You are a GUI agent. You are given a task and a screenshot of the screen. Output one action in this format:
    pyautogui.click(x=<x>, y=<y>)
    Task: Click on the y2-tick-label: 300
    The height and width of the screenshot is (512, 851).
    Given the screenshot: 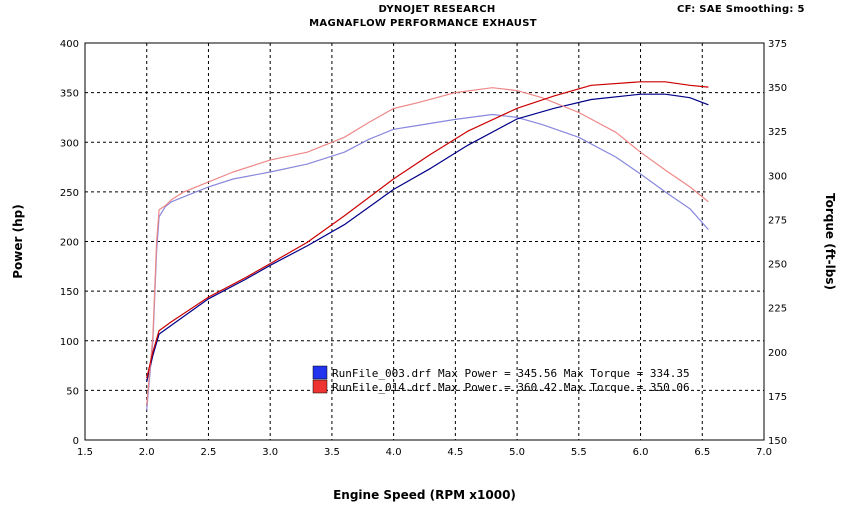 What is the action you would take?
    pyautogui.click(x=777, y=176)
    